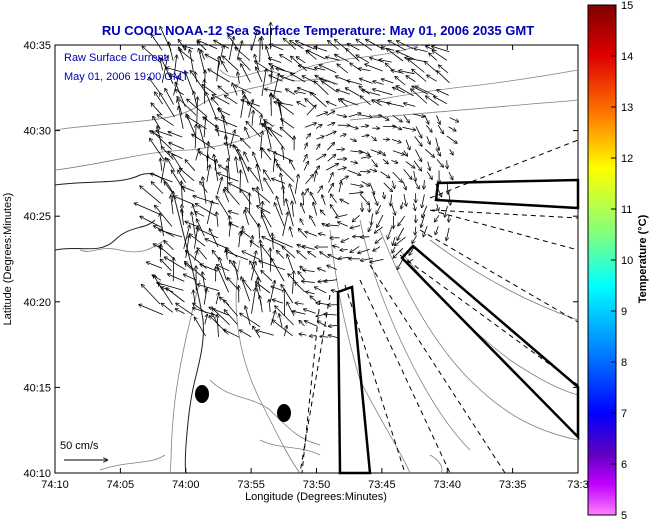 The width and height of the screenshot is (651, 519). Describe the element at coordinates (618, 259) in the screenshot. I see `colorbar: 15 14 13 12 11 10 9 8 7 6 5 Temperature (°C)` at that location.